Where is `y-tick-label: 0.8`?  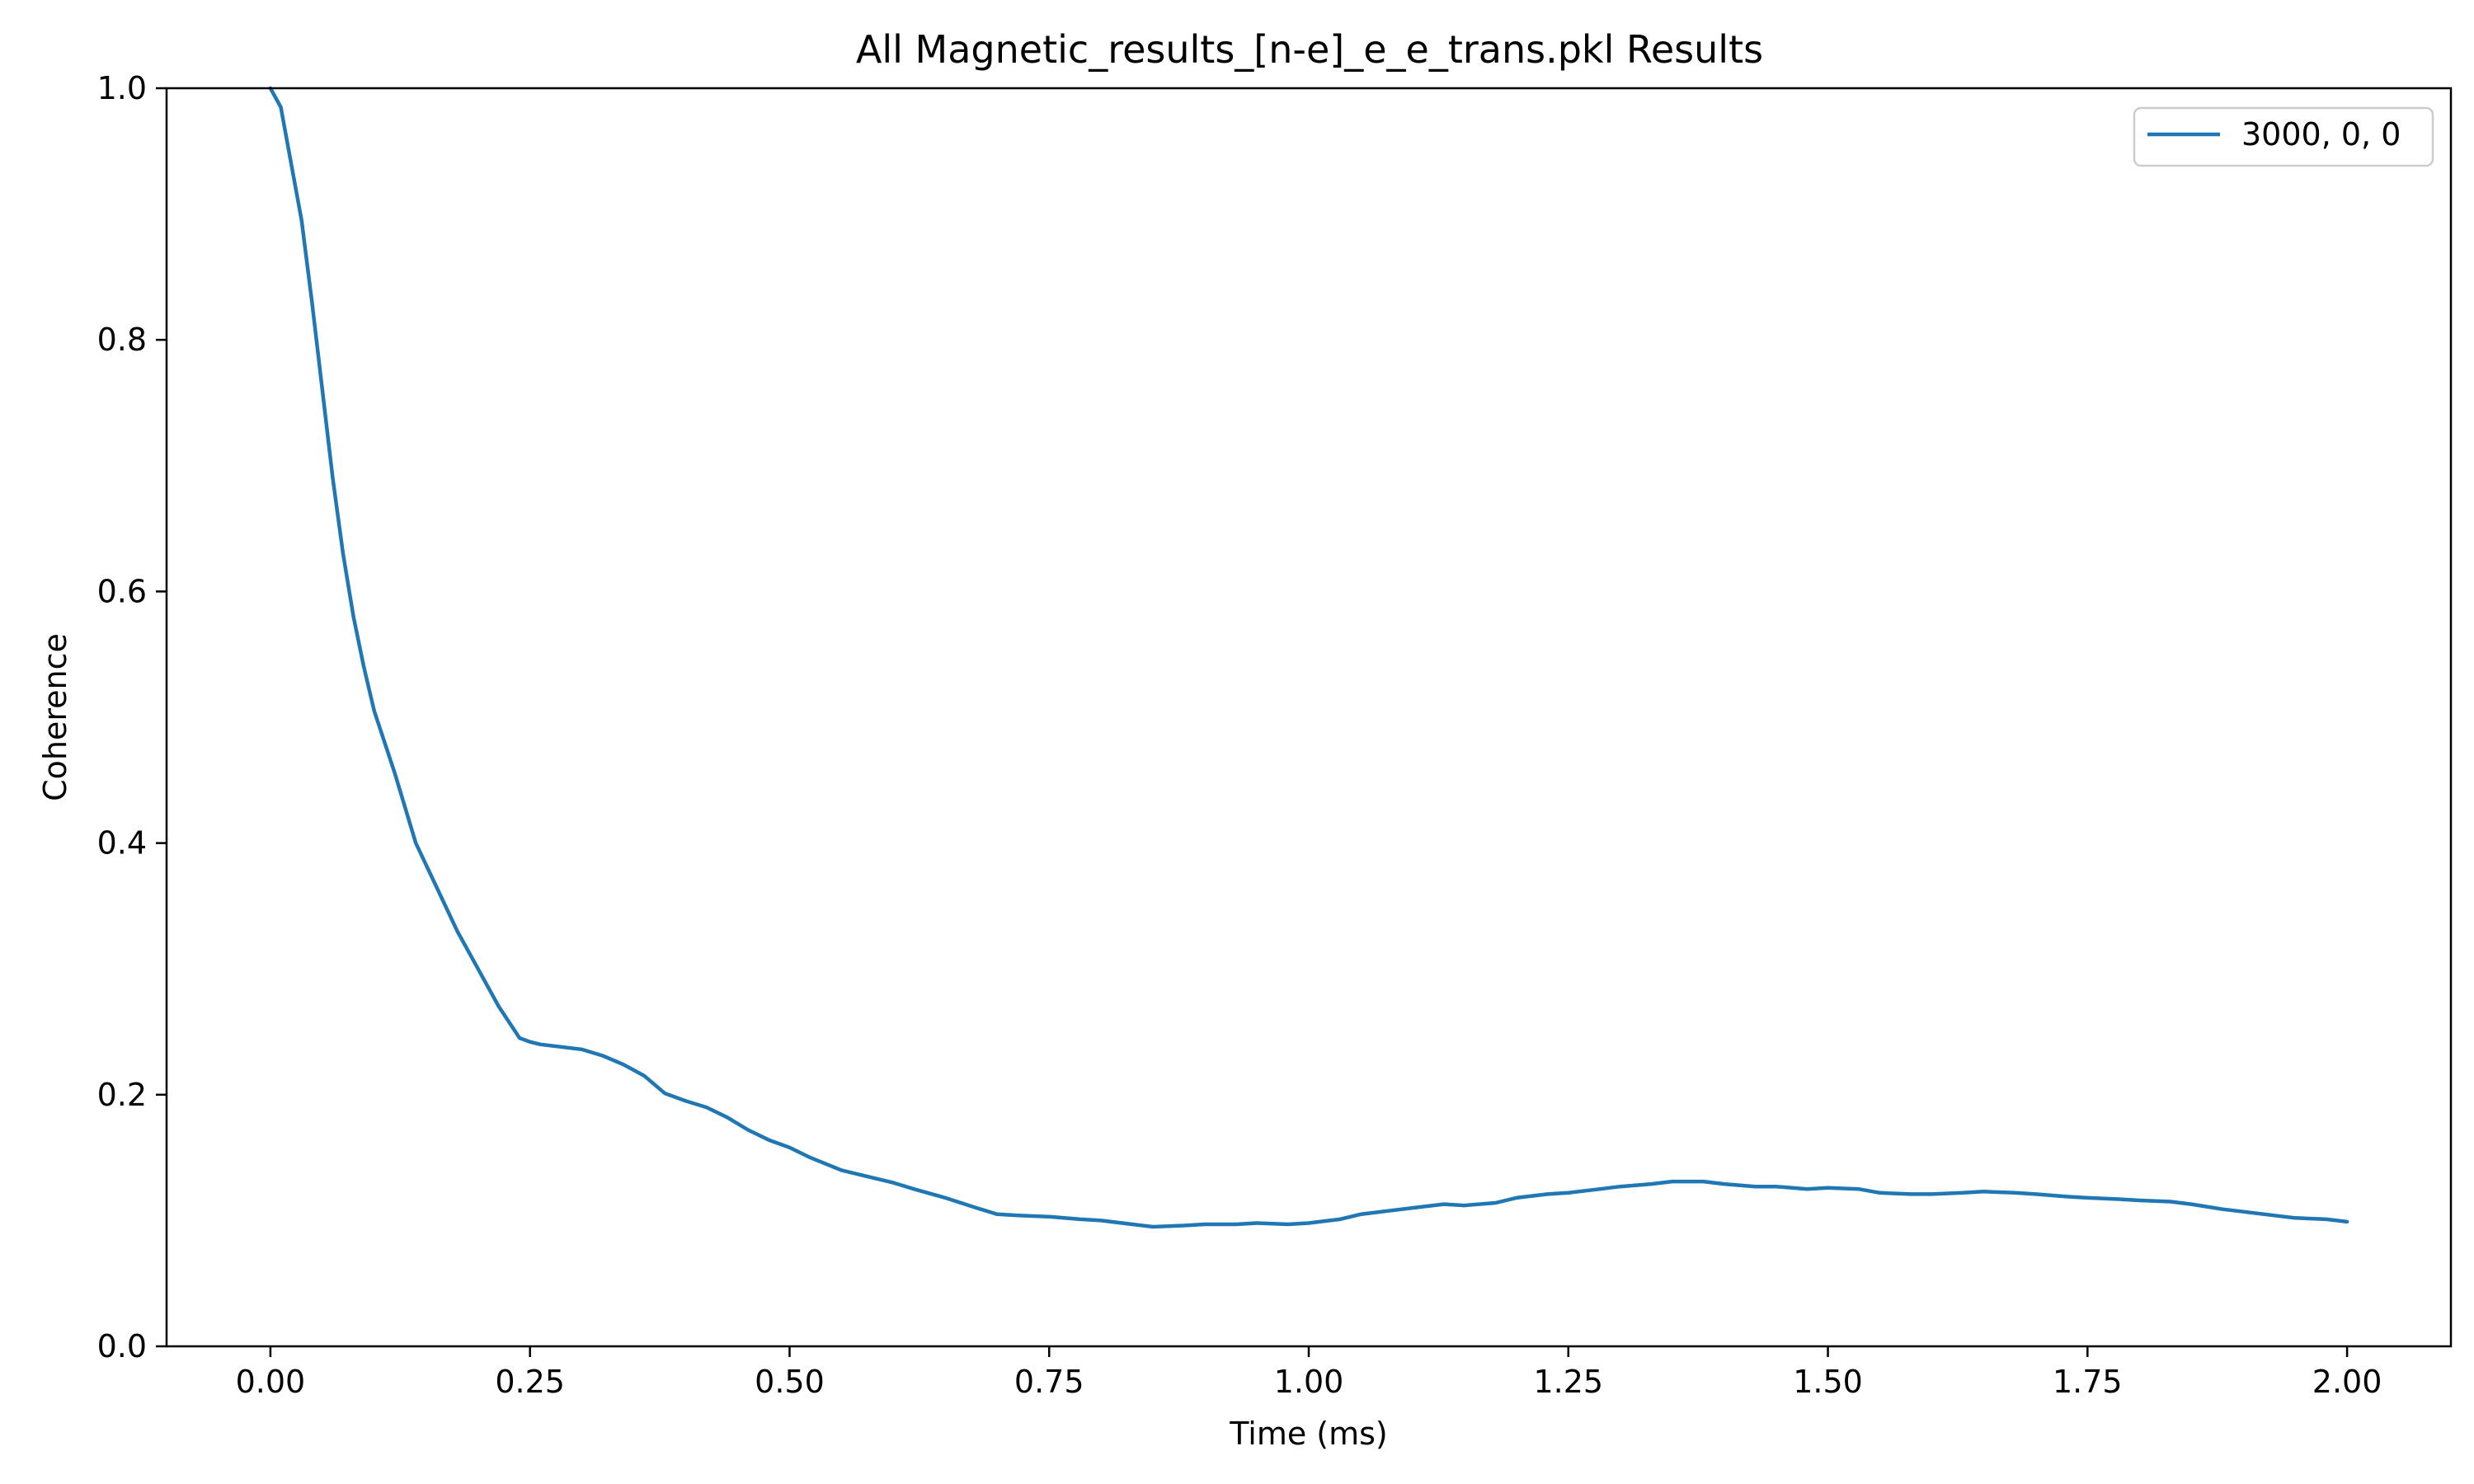 y-tick-label: 0.8 is located at coordinates (122, 340).